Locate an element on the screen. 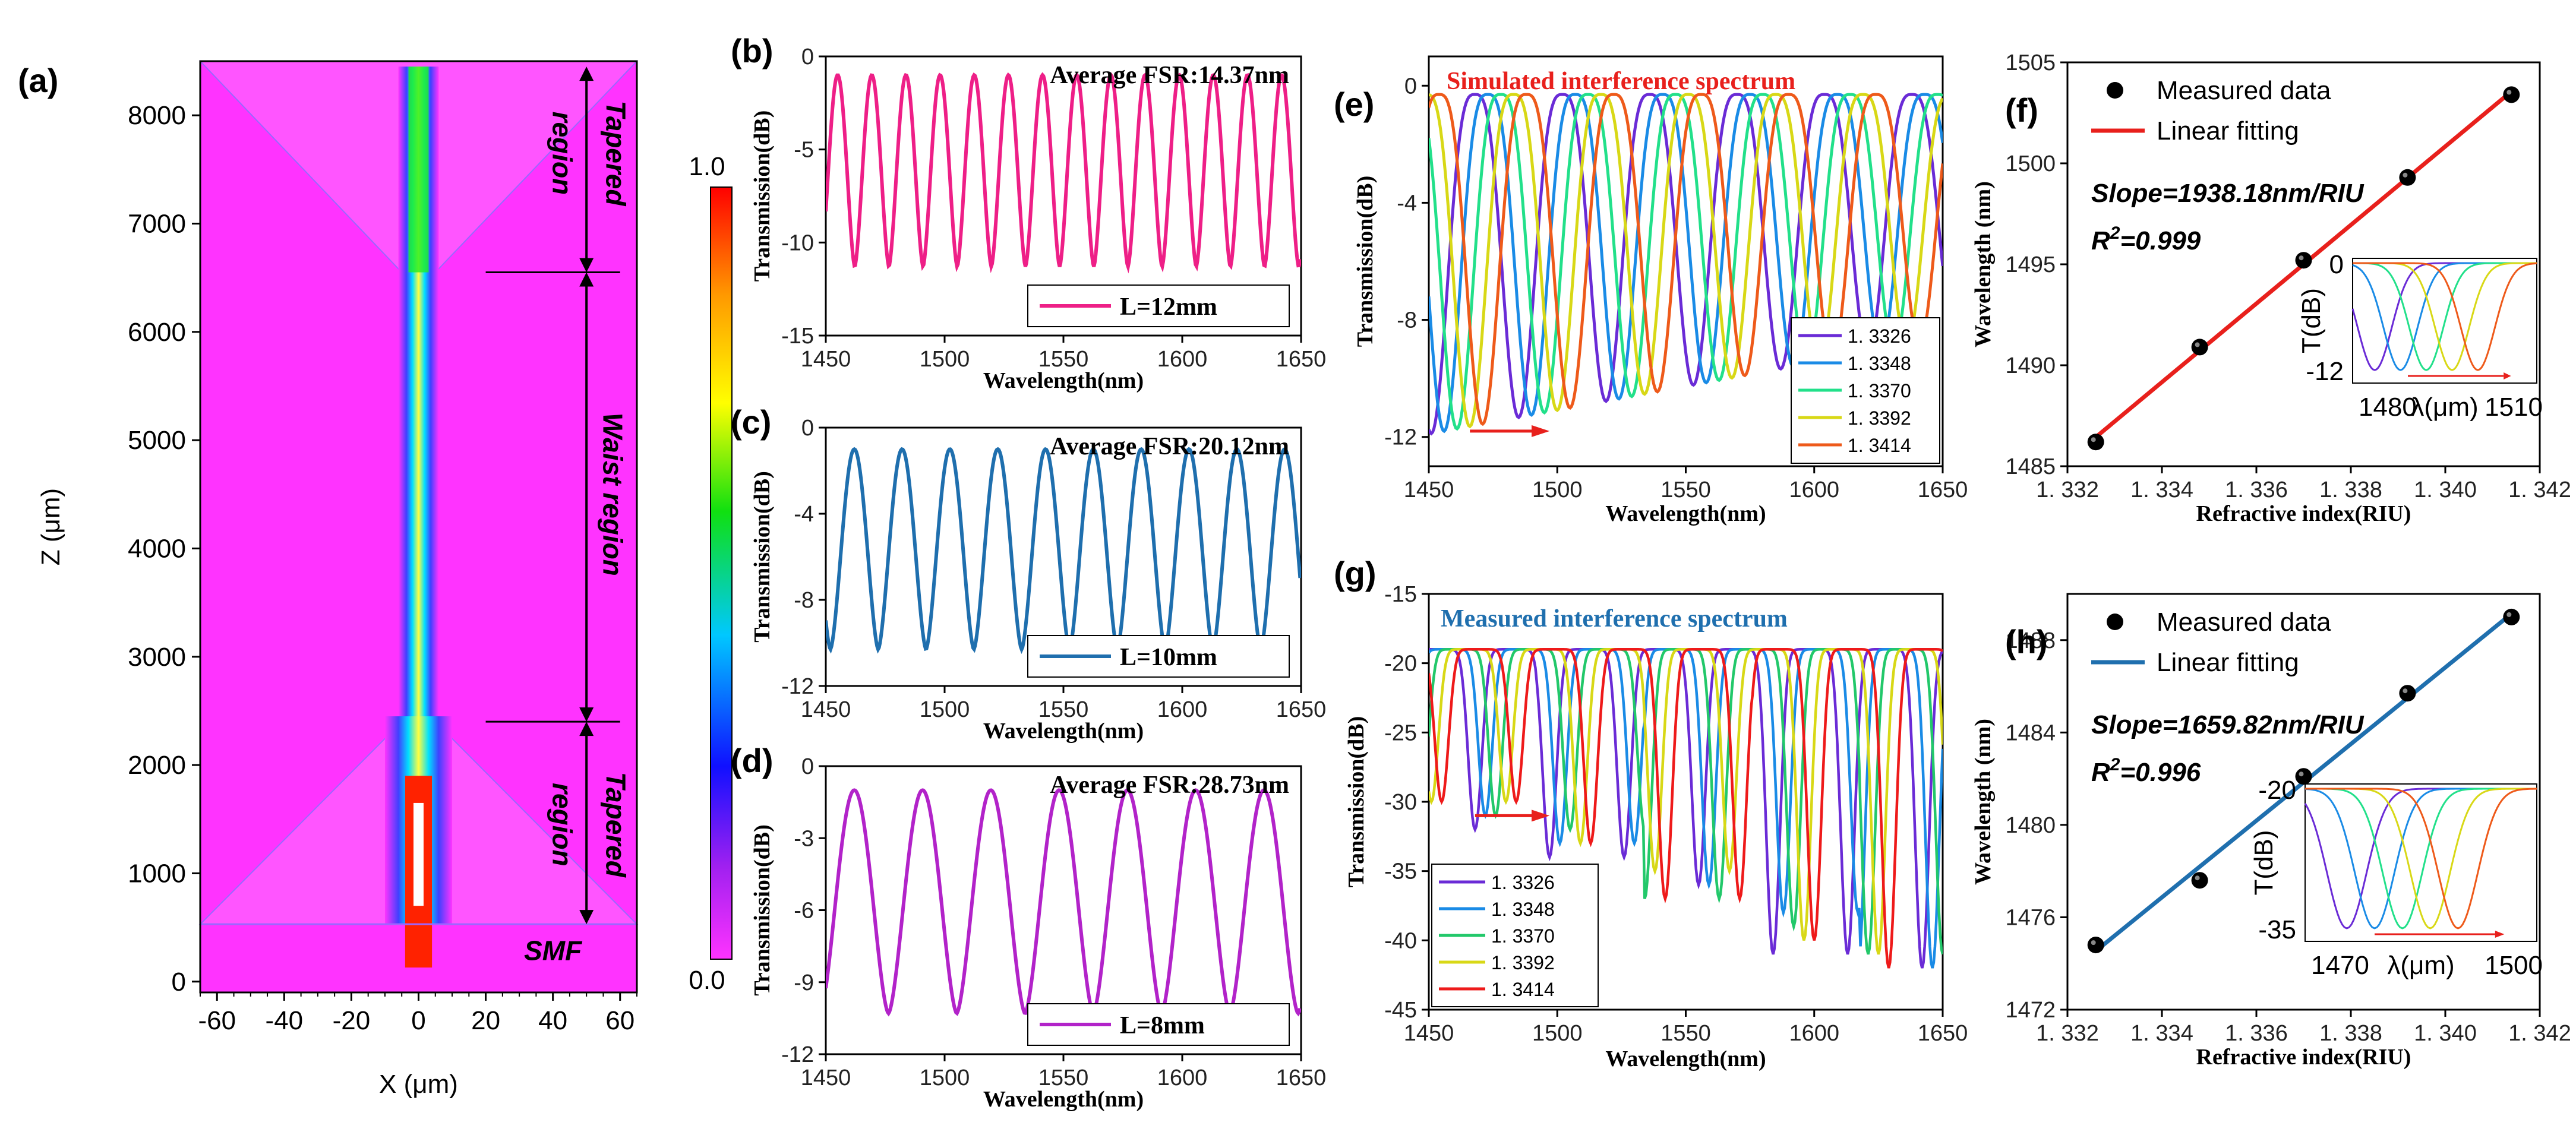 Image resolution: width=2576 pixels, height=1132 pixels. y-tick-label: 1480 is located at coordinates (2030, 825).